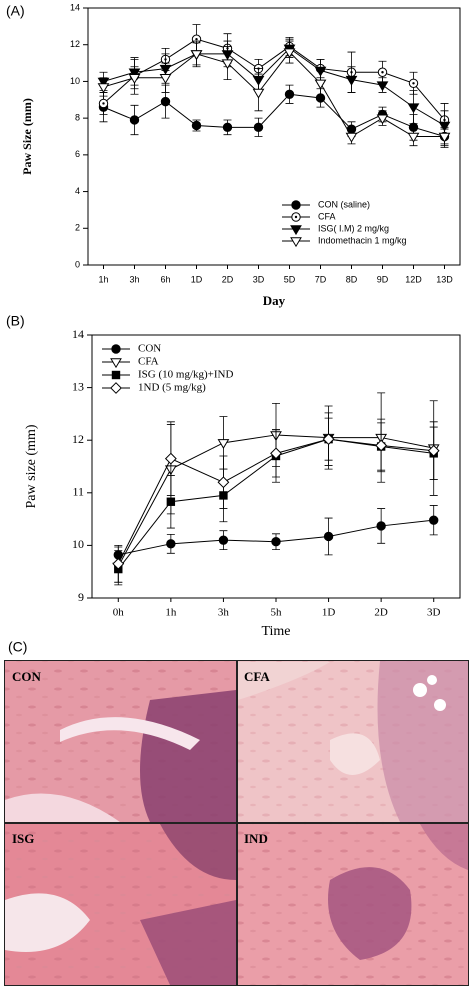 The width and height of the screenshot is (474, 991). Describe the element at coordinates (444, 279) in the screenshot. I see `x-tick-label: 13D` at that location.